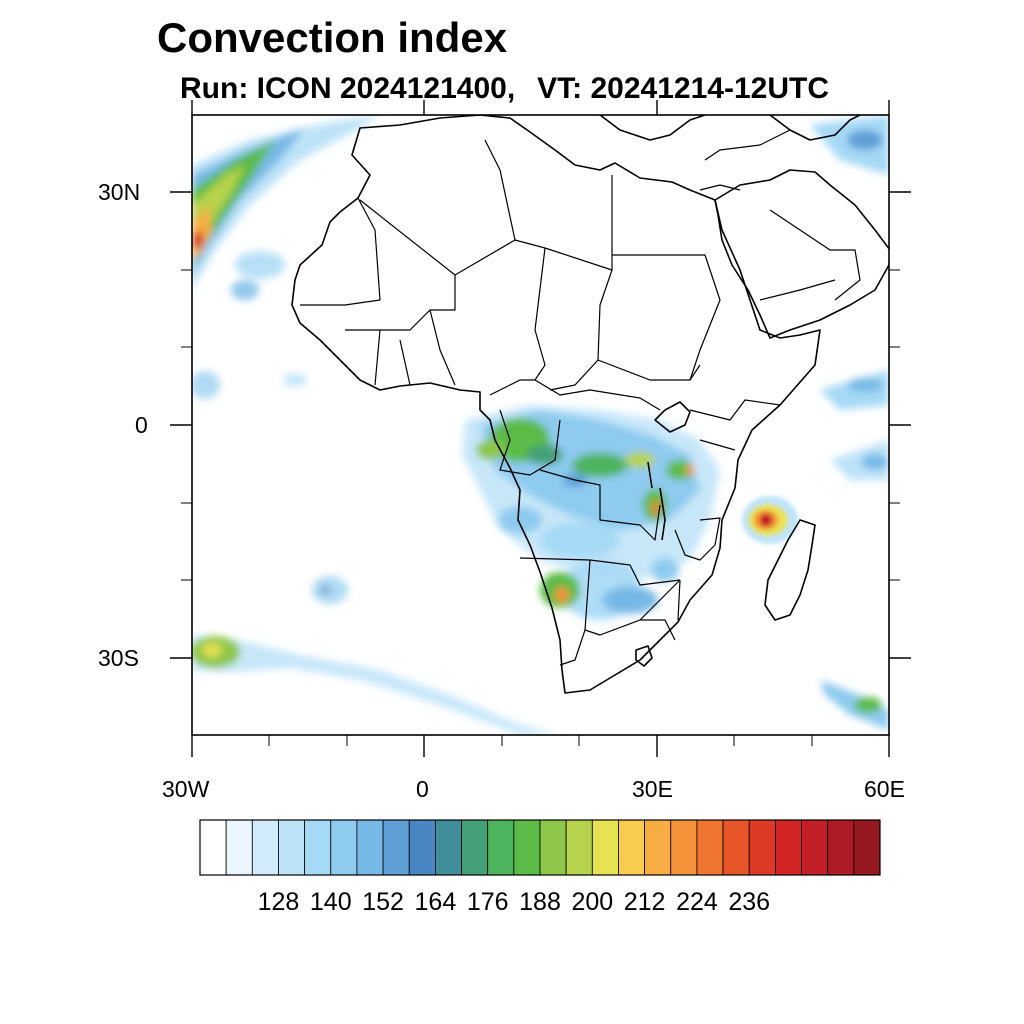 This screenshot has height=1024, width=1024. I want to click on colorbar-label: 188, so click(540, 902).